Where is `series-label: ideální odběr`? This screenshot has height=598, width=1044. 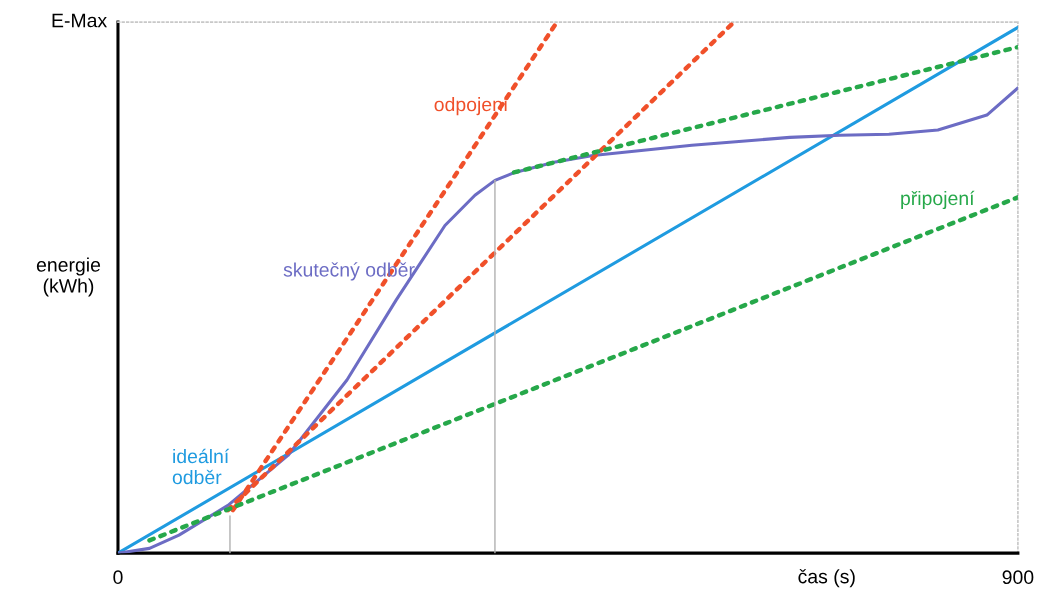 series-label: ideální odběr is located at coordinates (201, 466).